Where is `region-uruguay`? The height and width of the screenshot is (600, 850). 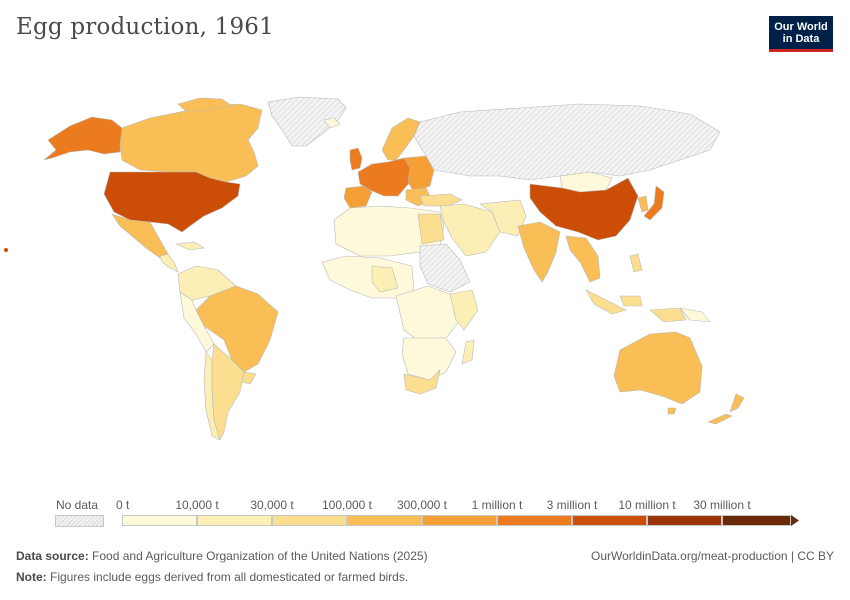 region-uruguay is located at coordinates (249, 378).